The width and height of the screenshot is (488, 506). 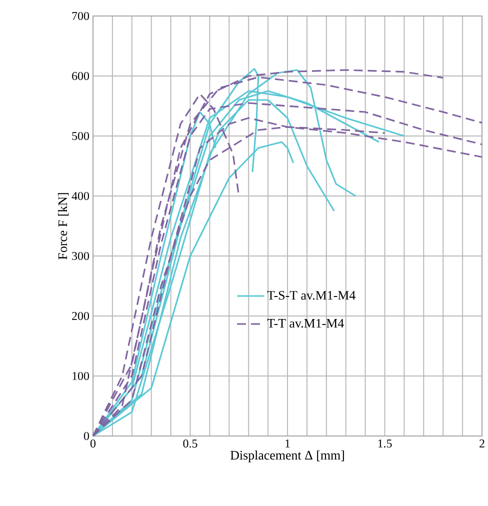 I want to click on x-tick-label: 1.5, so click(x=385, y=444).